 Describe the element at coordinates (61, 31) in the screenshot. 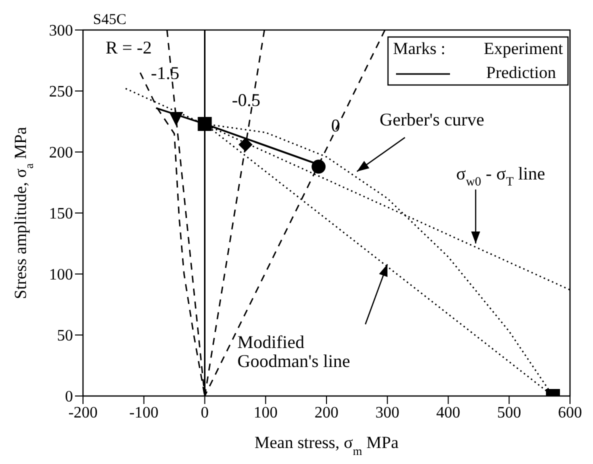

I see `y-tick-label: 300` at that location.